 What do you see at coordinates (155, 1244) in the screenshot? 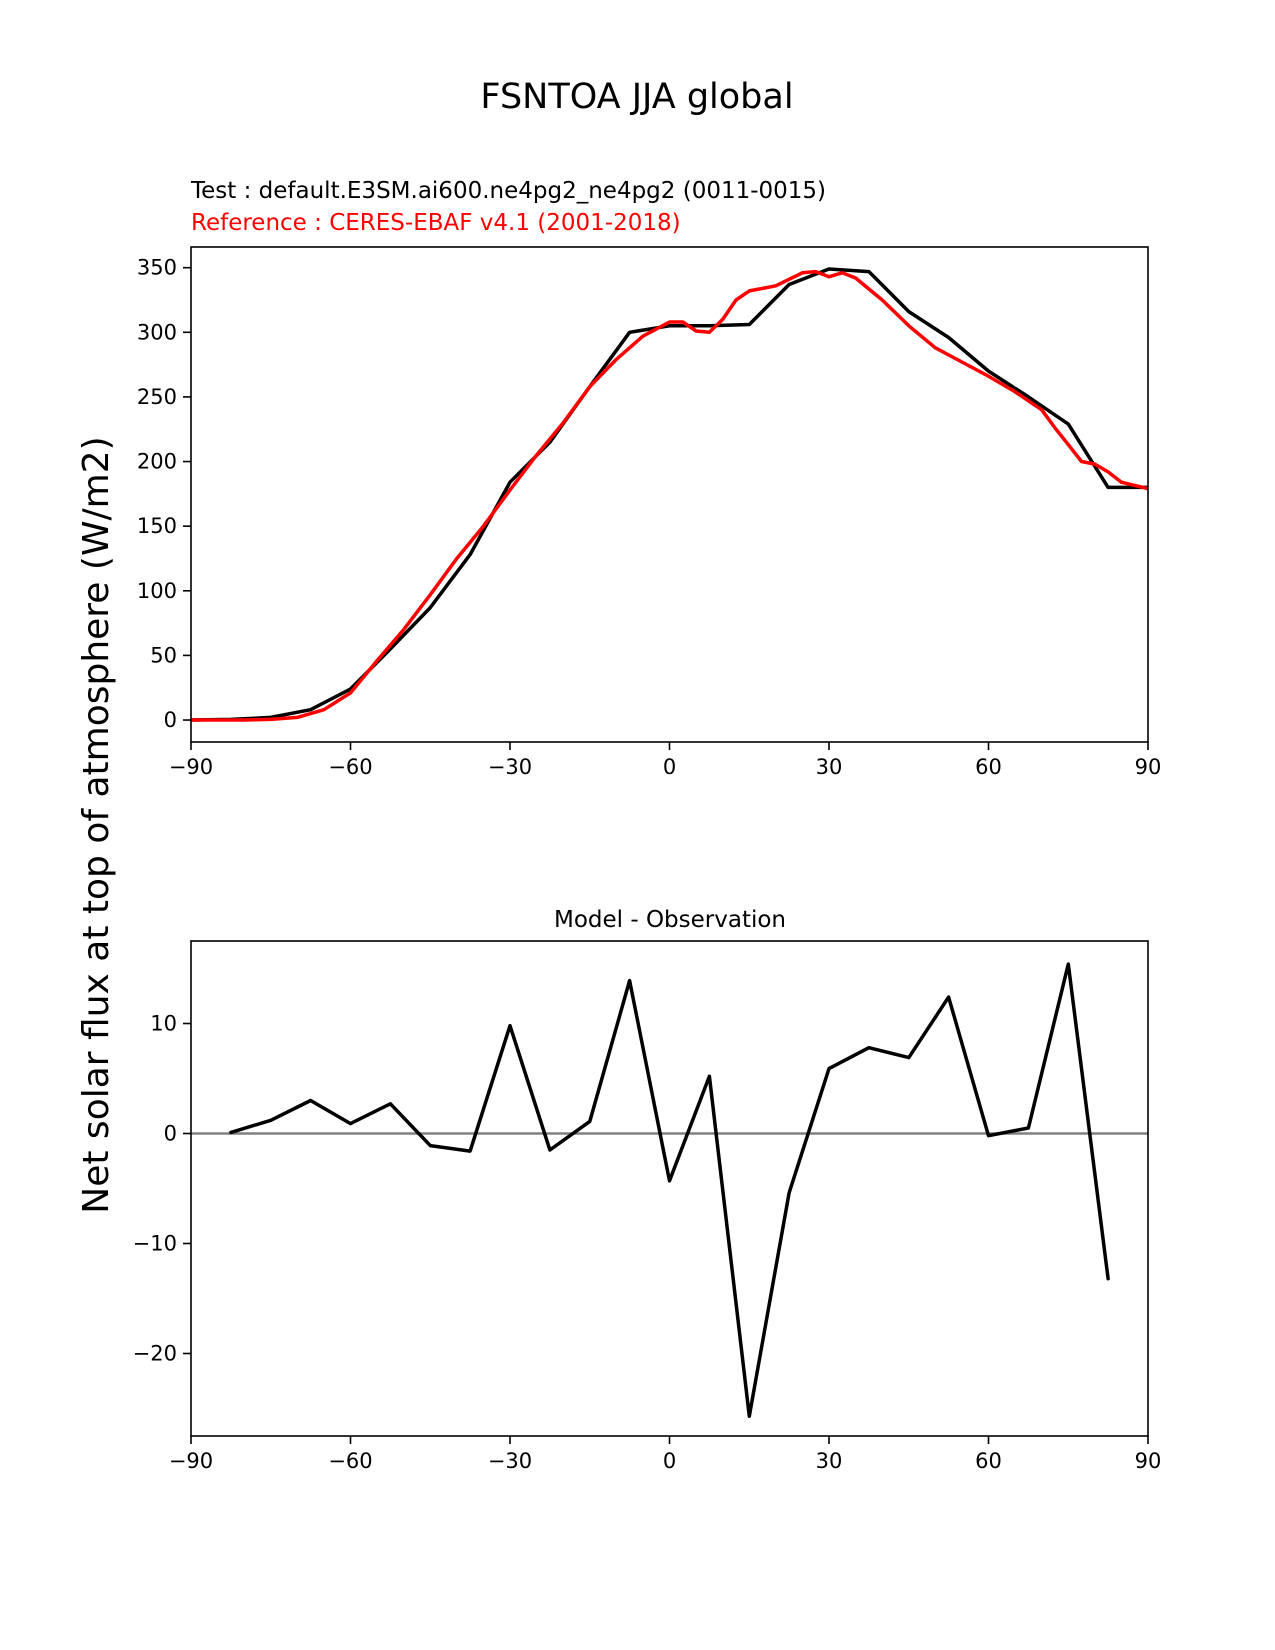
I see `bottom-ytick-label: −10` at bounding box center [155, 1244].